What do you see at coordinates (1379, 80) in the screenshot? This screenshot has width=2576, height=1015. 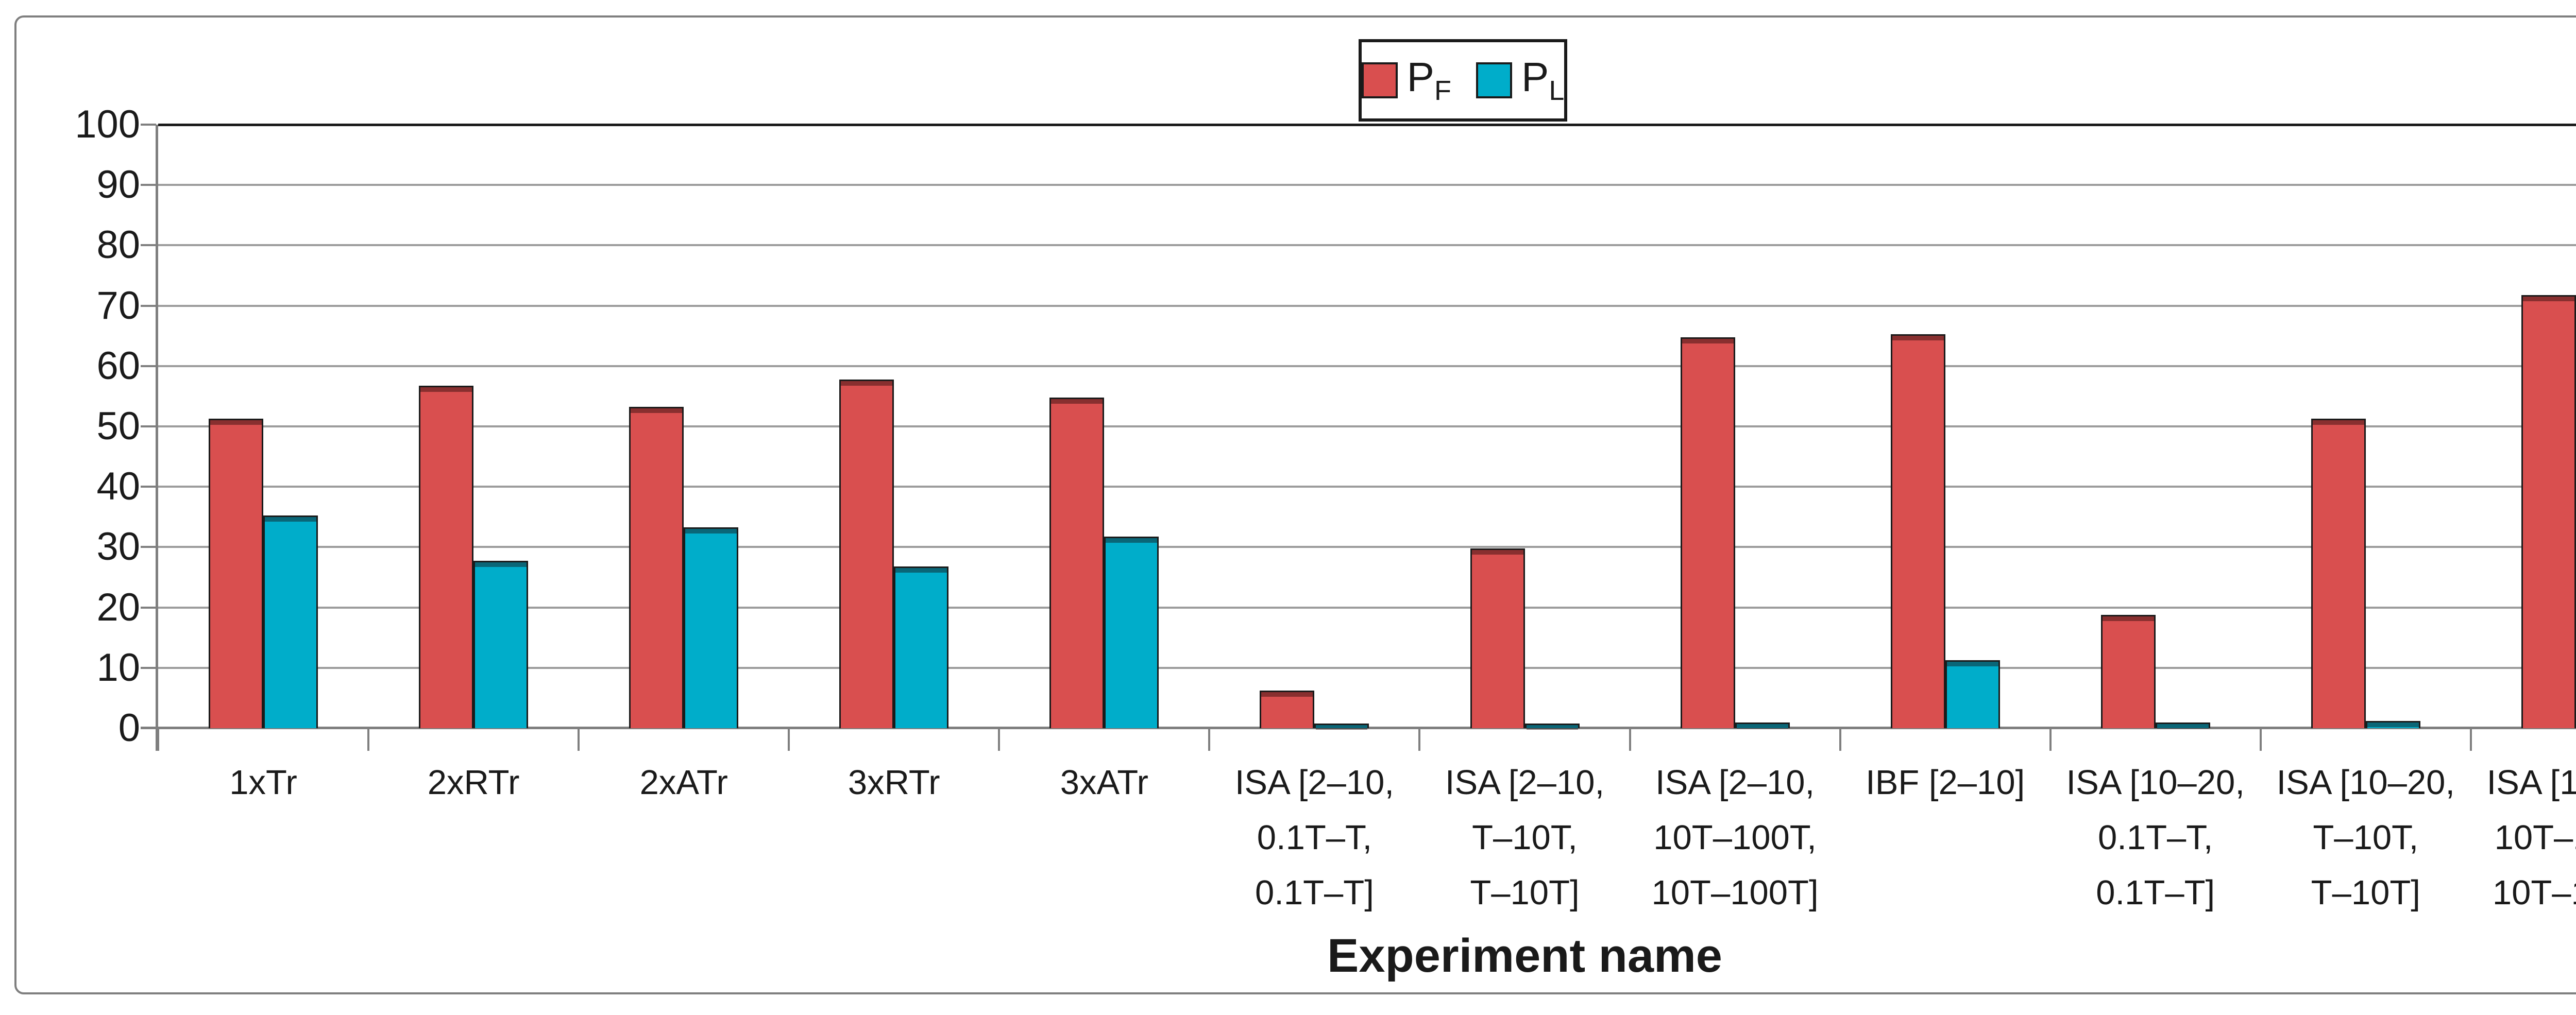 I see `legend-swatch-p_f` at bounding box center [1379, 80].